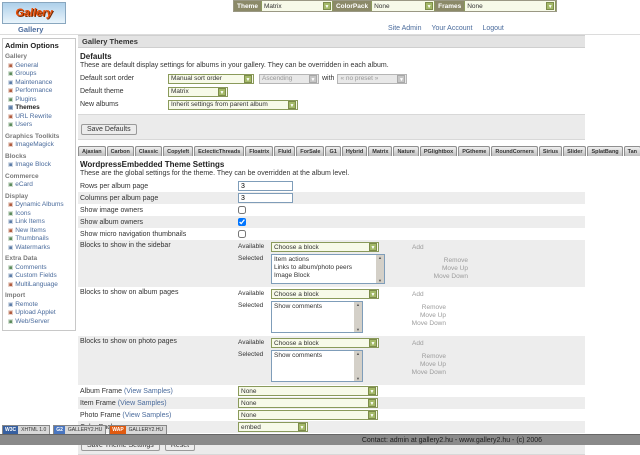  I want to click on album-available-block-select: Choose a block ▼, so click(325, 294).